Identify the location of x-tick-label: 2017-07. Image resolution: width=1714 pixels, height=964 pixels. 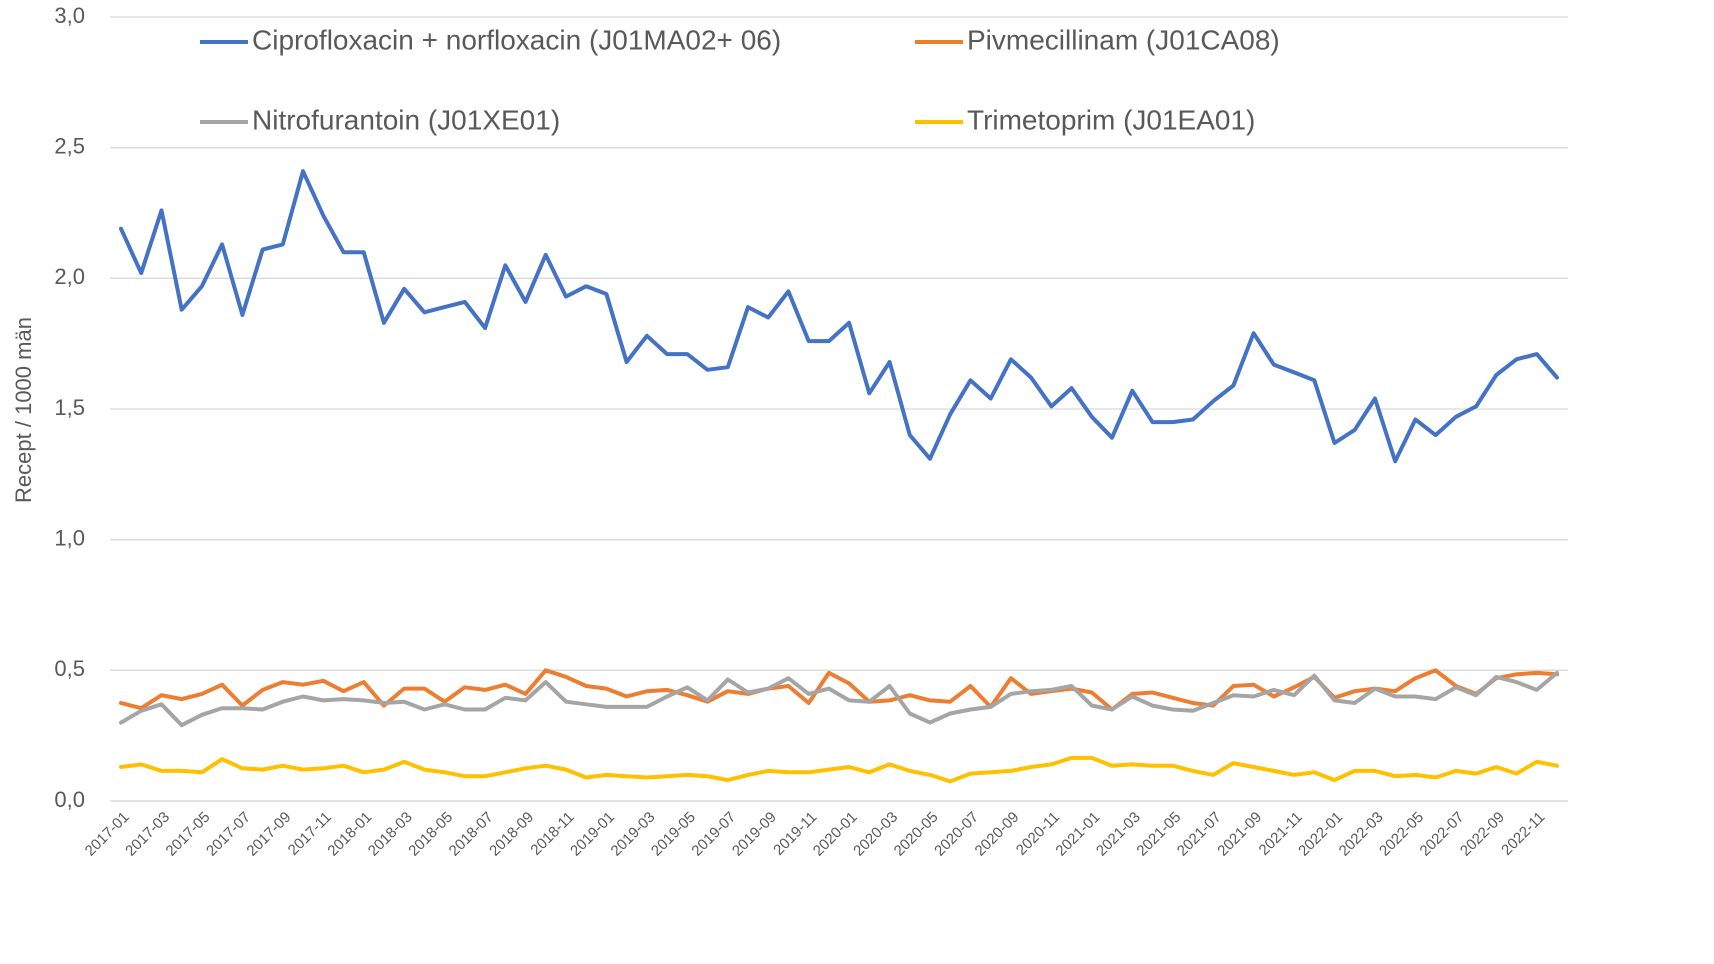
(228, 834).